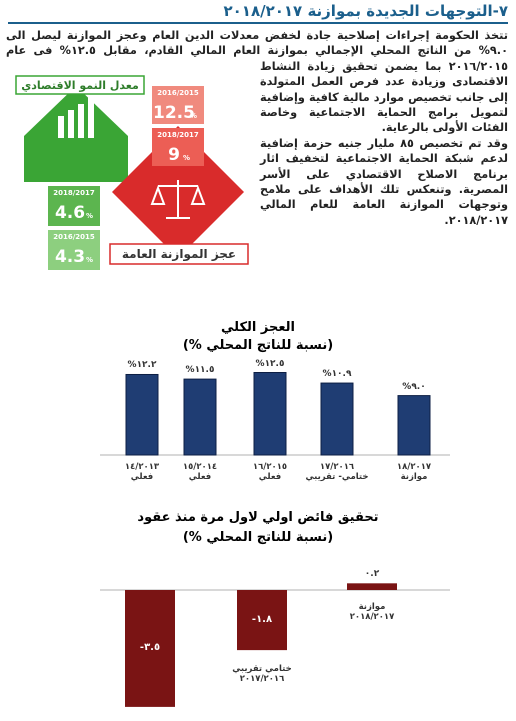 Image resolution: width=516 pixels, height=721 pixels. What do you see at coordinates (414, 386) in the screenshot?
I see `value-label: ٩.٠%` at bounding box center [414, 386].